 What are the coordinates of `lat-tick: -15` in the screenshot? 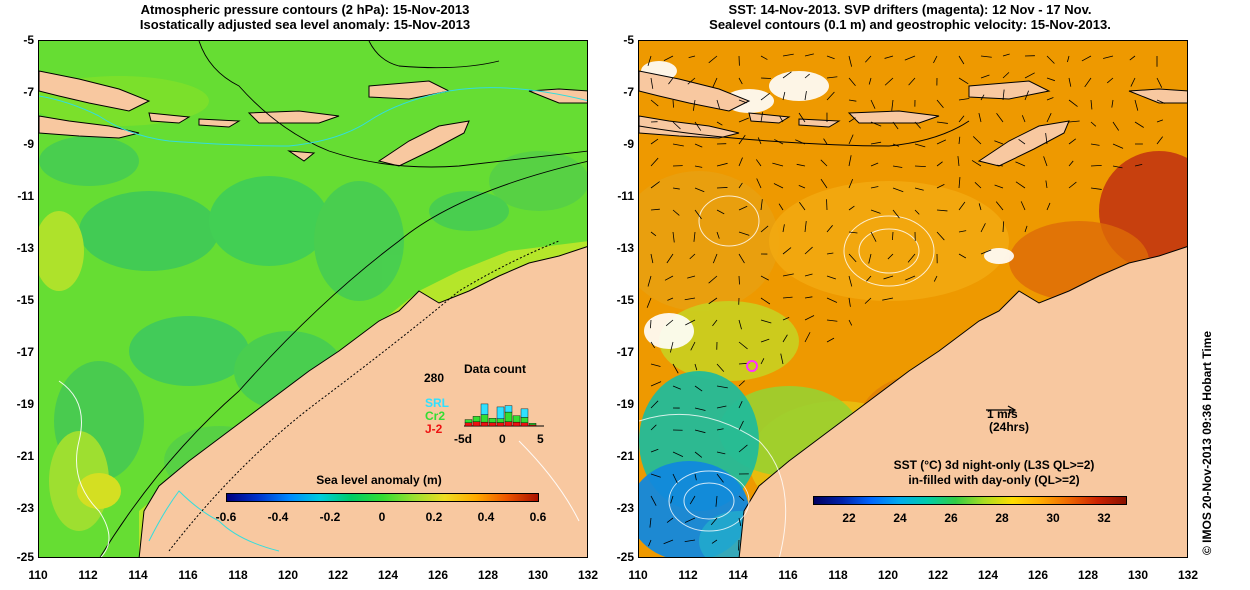 It's located at (25, 300).